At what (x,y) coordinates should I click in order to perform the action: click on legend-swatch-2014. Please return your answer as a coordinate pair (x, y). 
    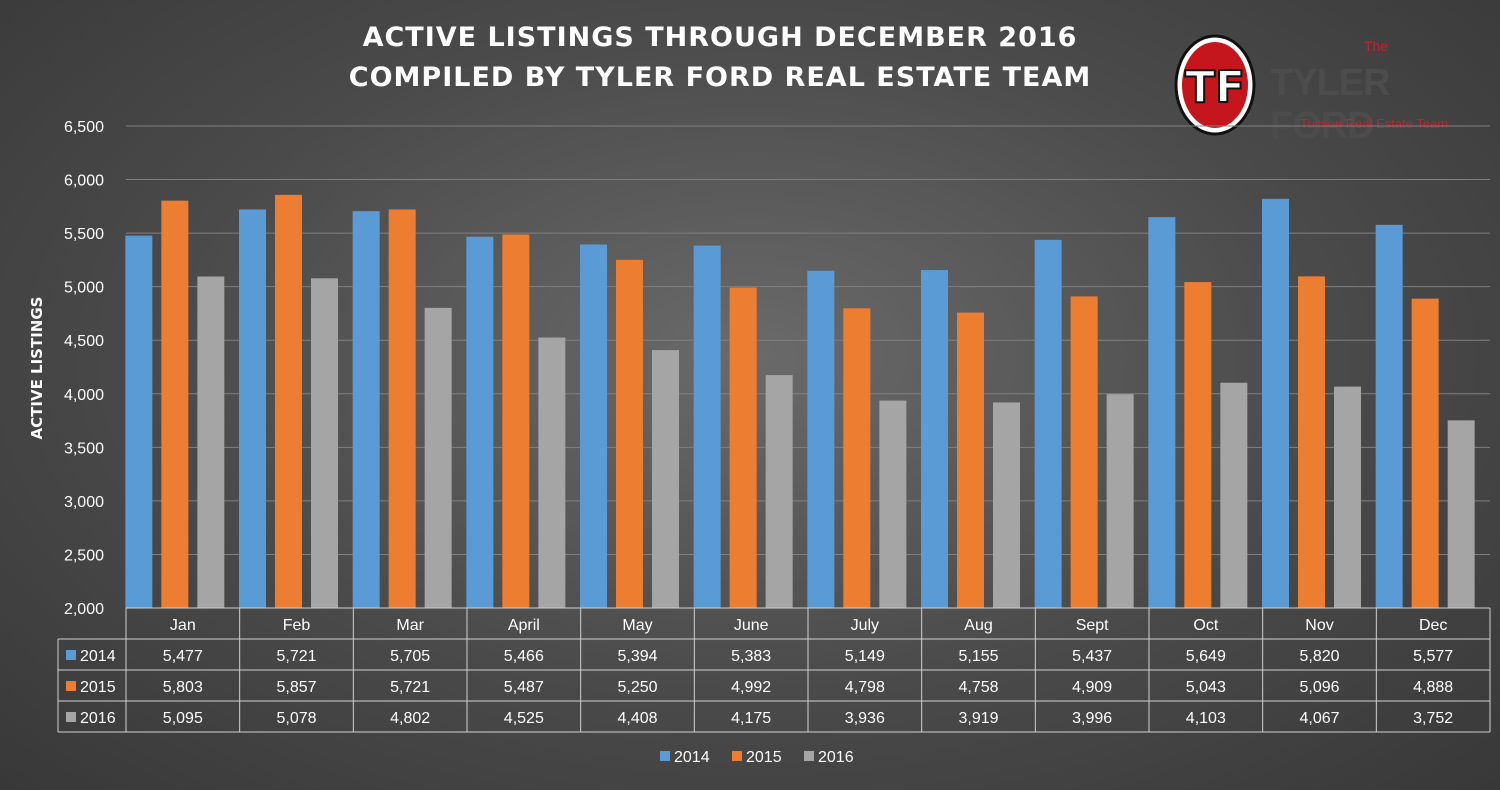
    Looking at the image, I should click on (665, 756).